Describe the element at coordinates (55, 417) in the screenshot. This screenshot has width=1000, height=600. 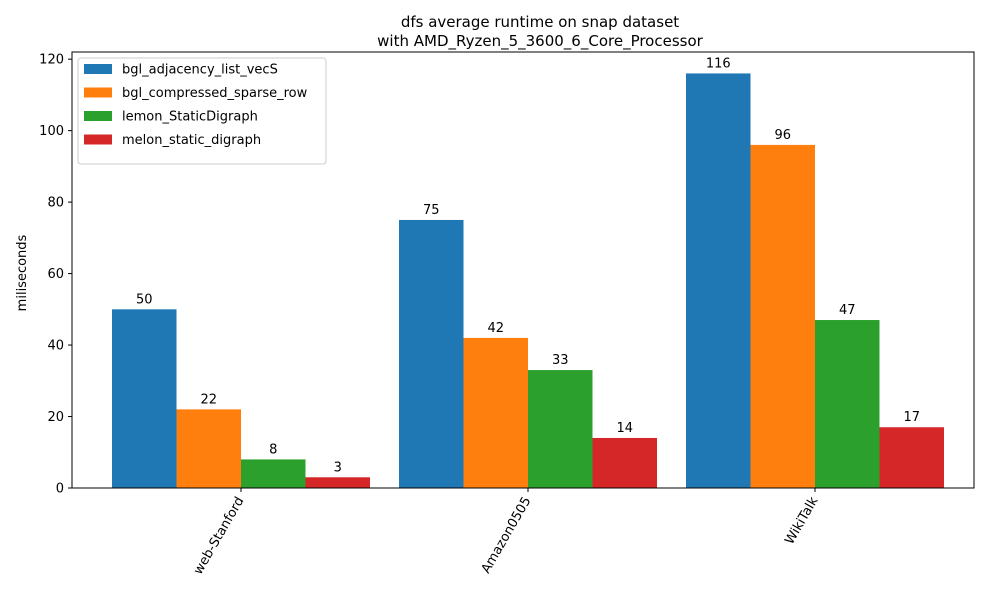
I see `y-tick-label: 20` at that location.